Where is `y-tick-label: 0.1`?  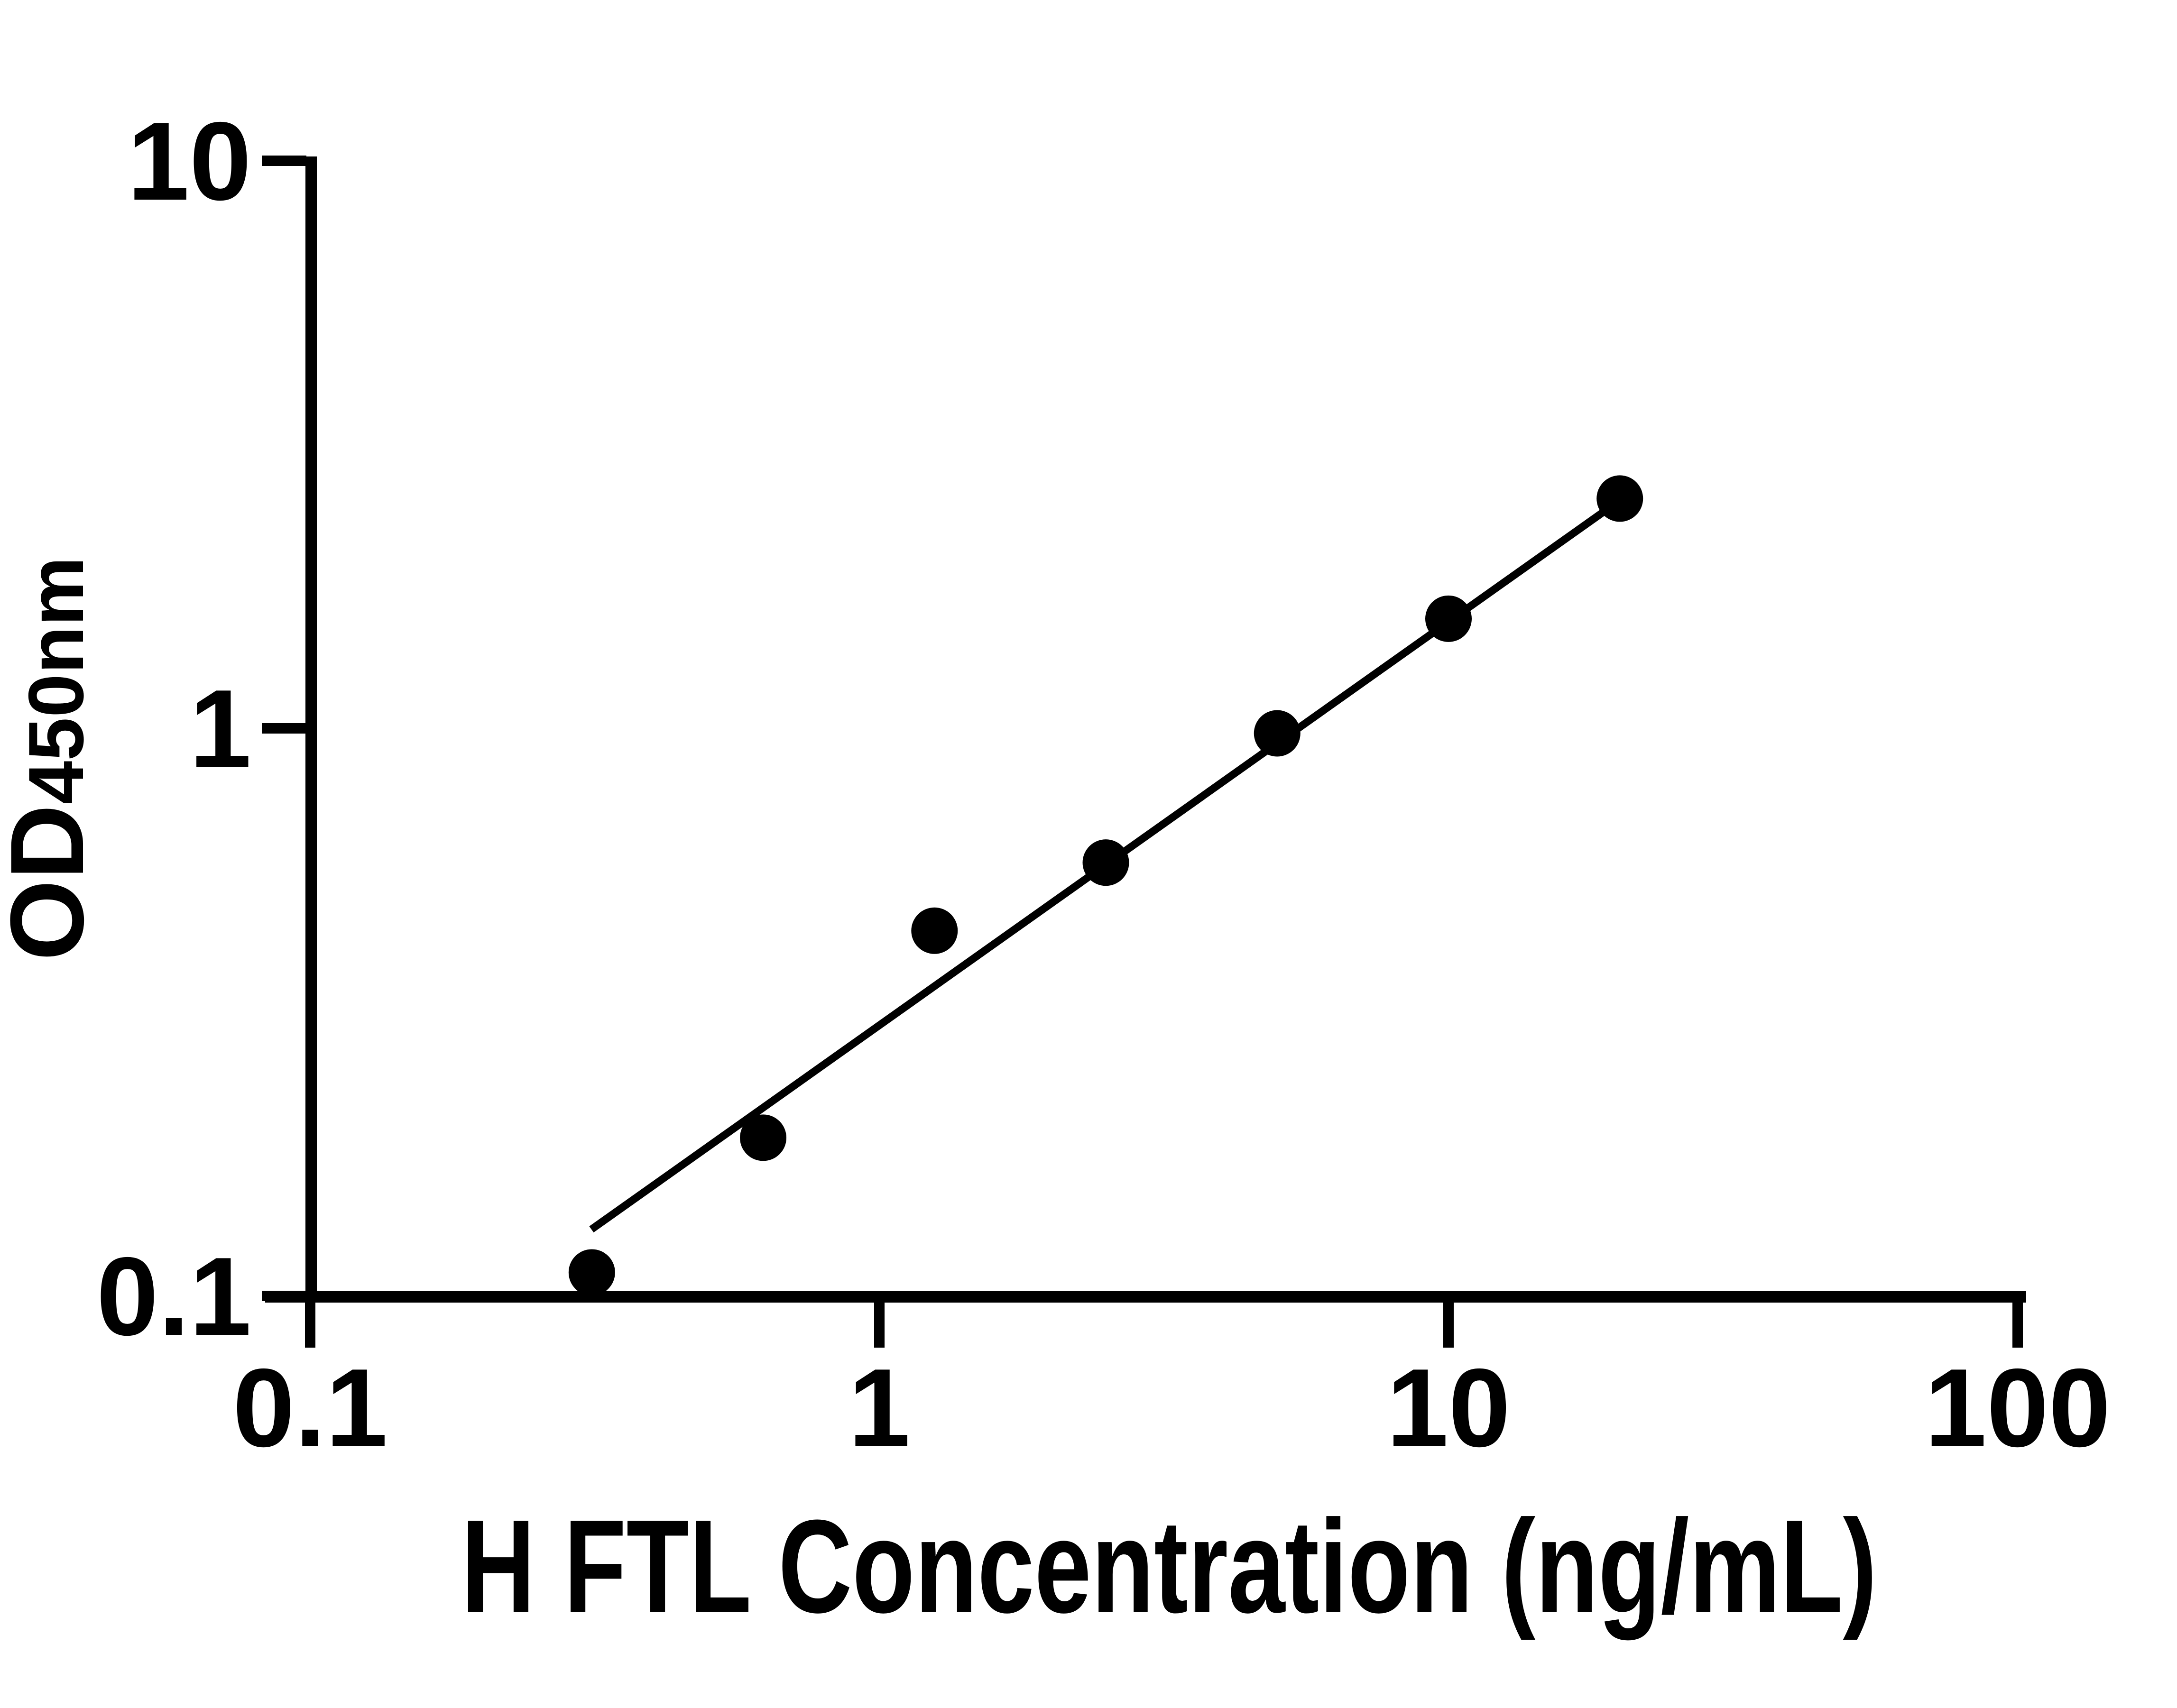 y-tick-label: 0.1 is located at coordinates (173, 1296).